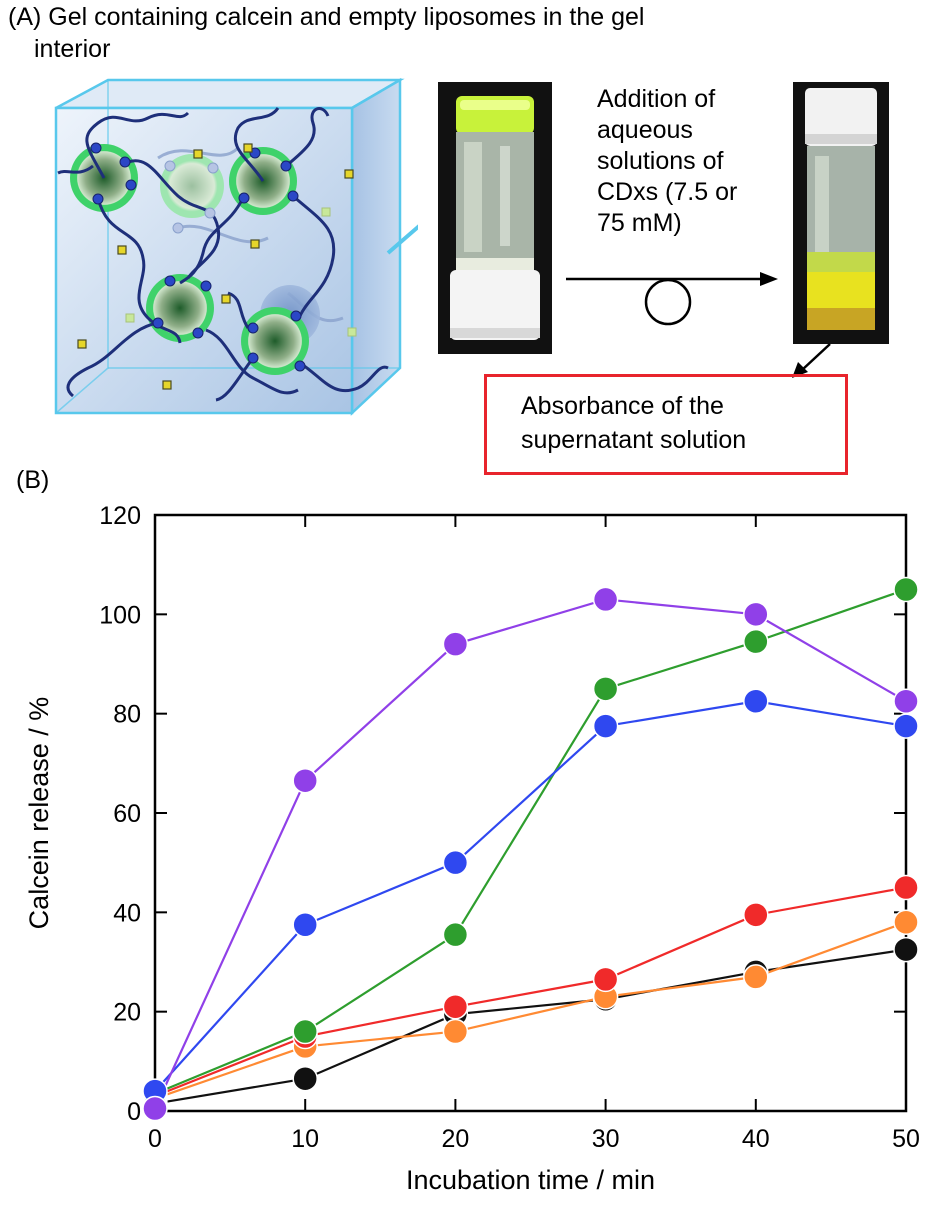 The width and height of the screenshot is (926, 1214). I want to click on loop-symbol, so click(668, 302).